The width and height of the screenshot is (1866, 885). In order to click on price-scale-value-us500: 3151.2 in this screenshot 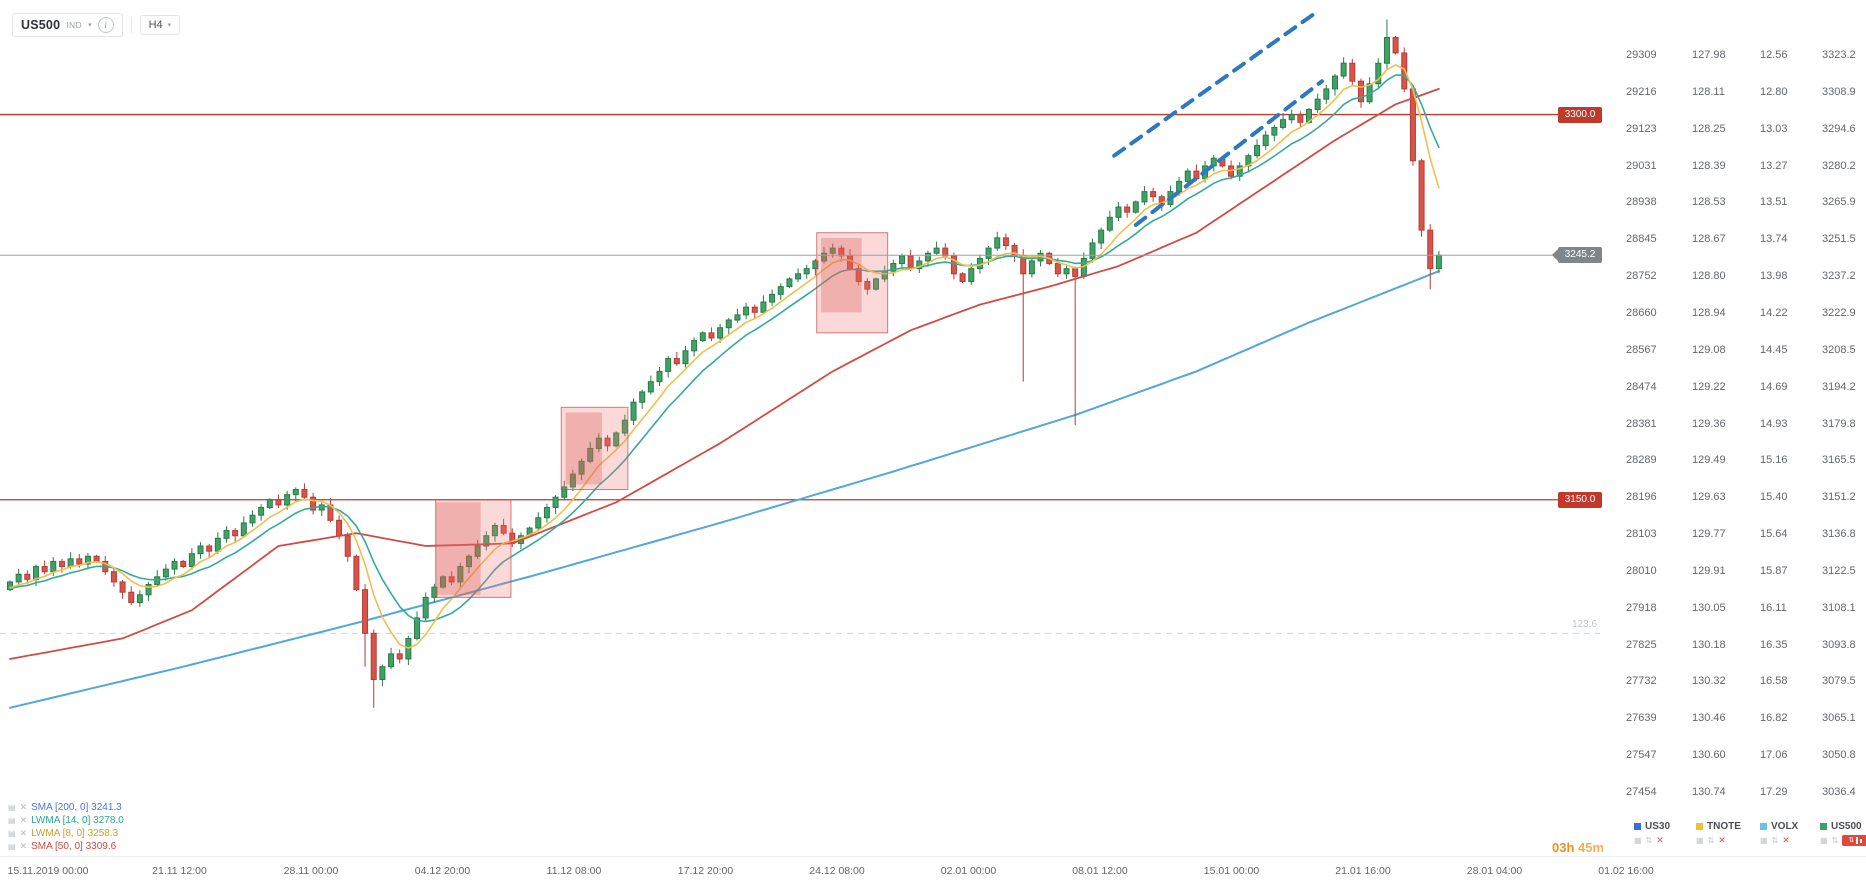, I will do `click(1839, 497)`.